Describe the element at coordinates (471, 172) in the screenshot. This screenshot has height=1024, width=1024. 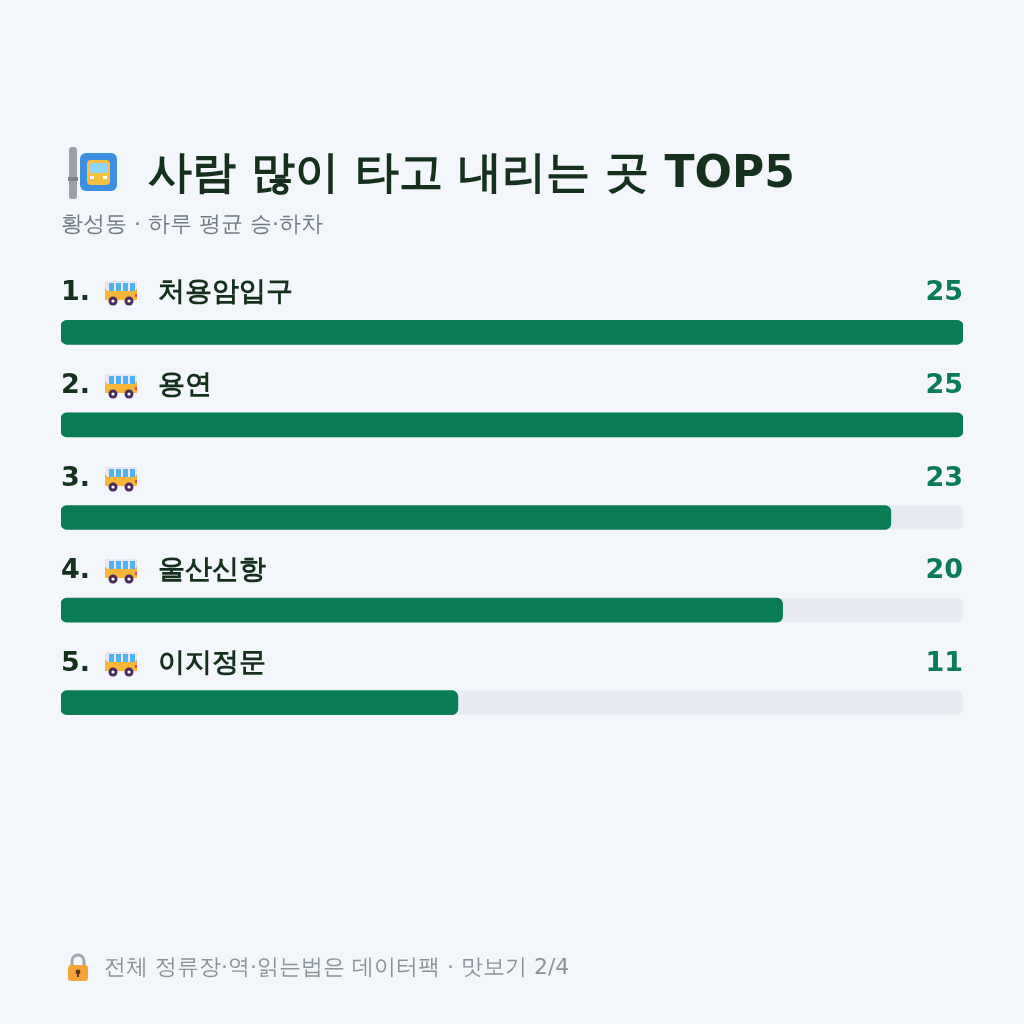
I see `chart-title: 사람 많이 타고 내리는 곳 TOP5` at that location.